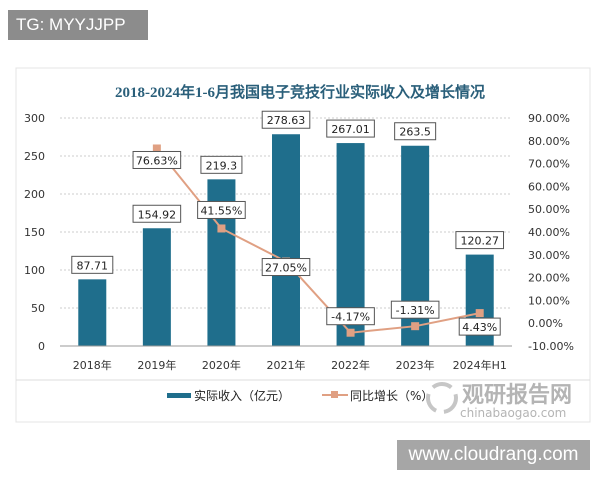  What do you see at coordinates (549, 118) in the screenshot?
I see `right-tick-label: 90.00%` at bounding box center [549, 118].